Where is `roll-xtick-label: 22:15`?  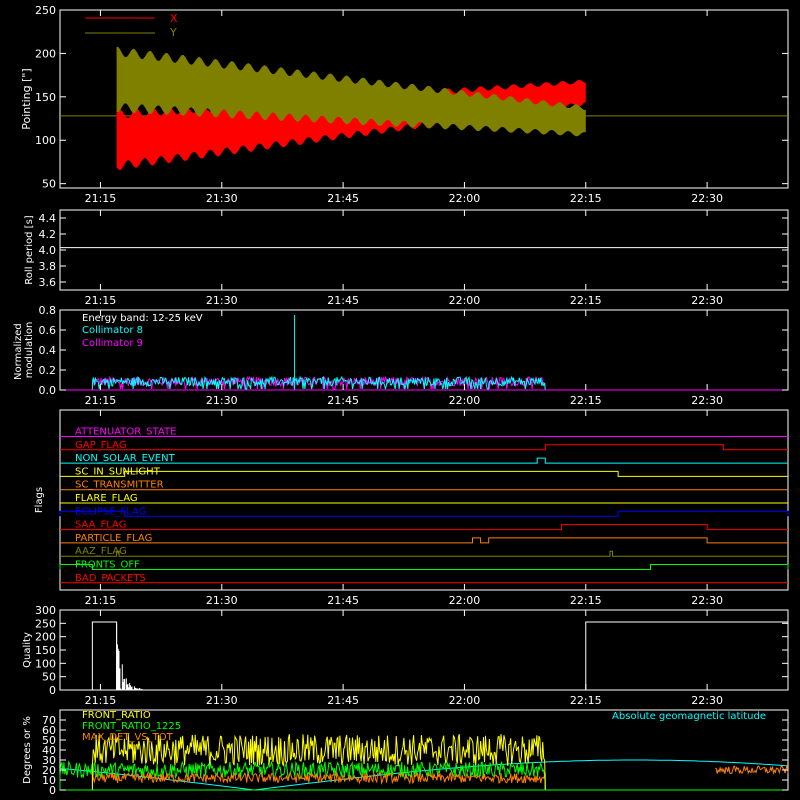
roll-xtick-label: 22:15 is located at coordinates (586, 300).